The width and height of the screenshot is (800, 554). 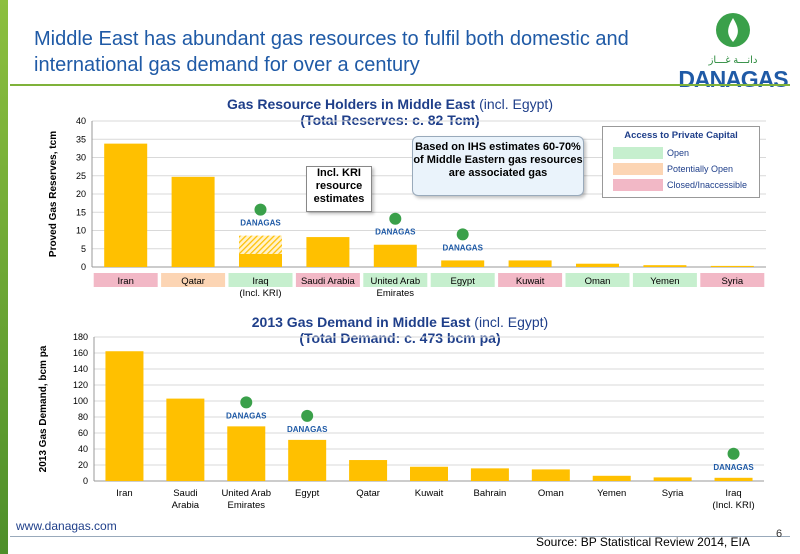 I want to click on chart1-ytick-5: 25, so click(x=81, y=176).